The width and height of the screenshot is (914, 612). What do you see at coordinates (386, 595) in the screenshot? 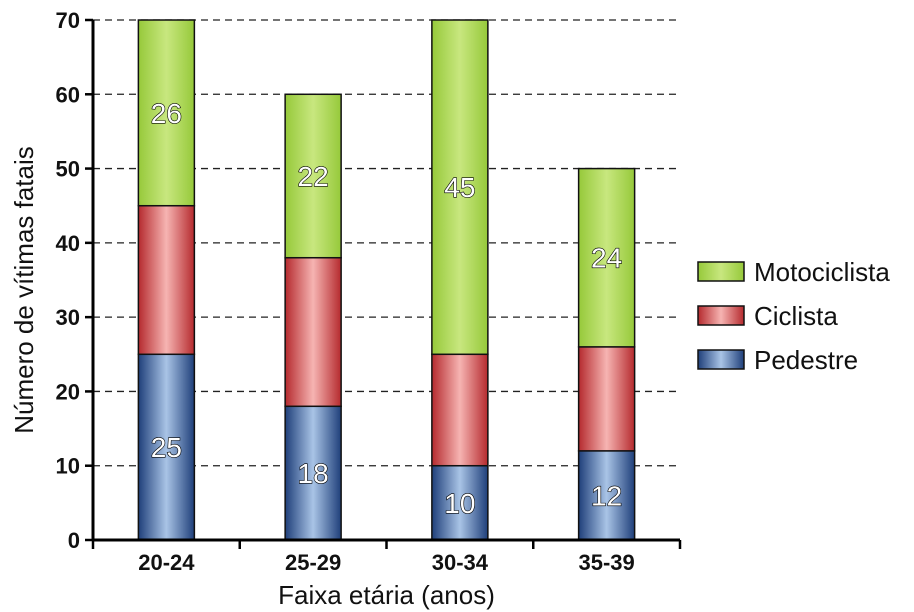
I see `x-axis-title: Faixa etária (anos)` at bounding box center [386, 595].